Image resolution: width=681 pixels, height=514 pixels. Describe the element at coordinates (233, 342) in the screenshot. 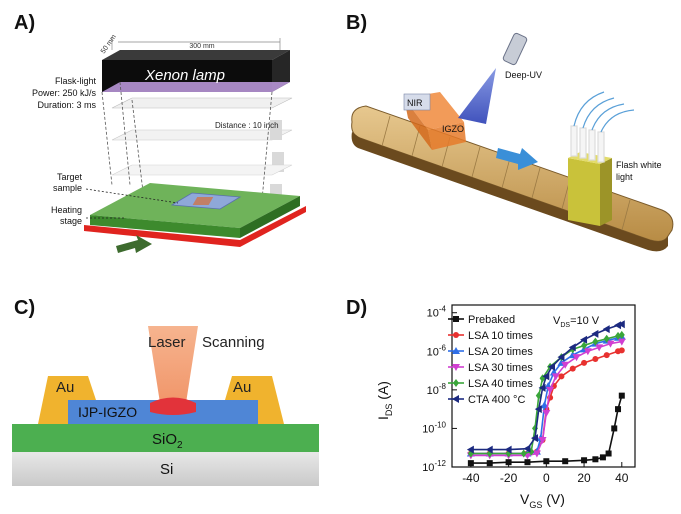

I see `scanning-label: Scanning` at that location.